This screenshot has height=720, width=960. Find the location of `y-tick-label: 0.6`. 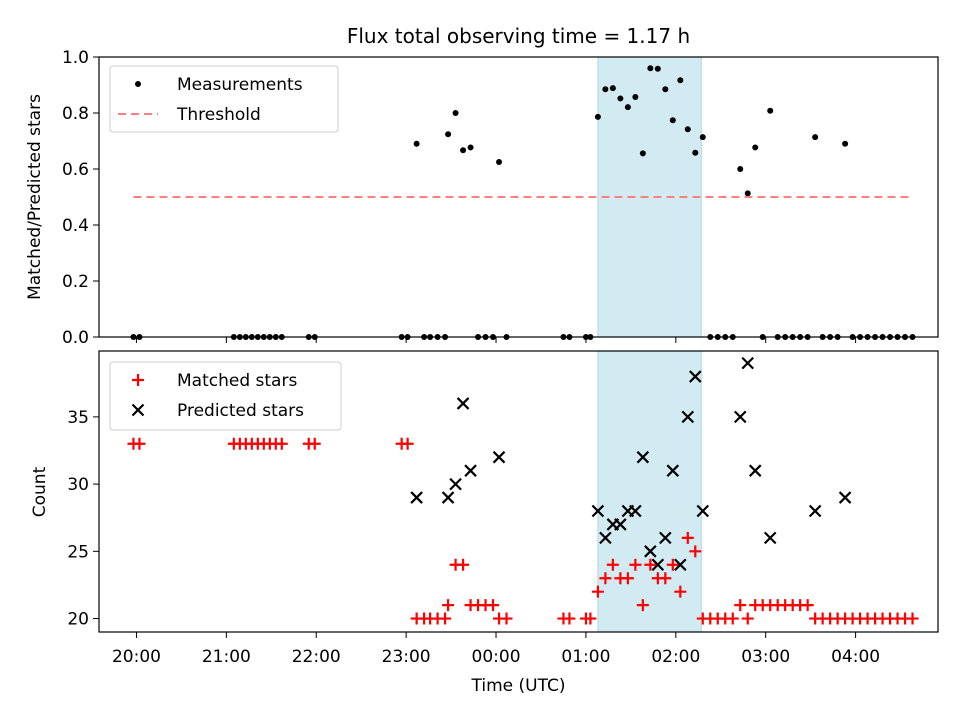

y-tick-label: 0.6 is located at coordinates (75, 170).